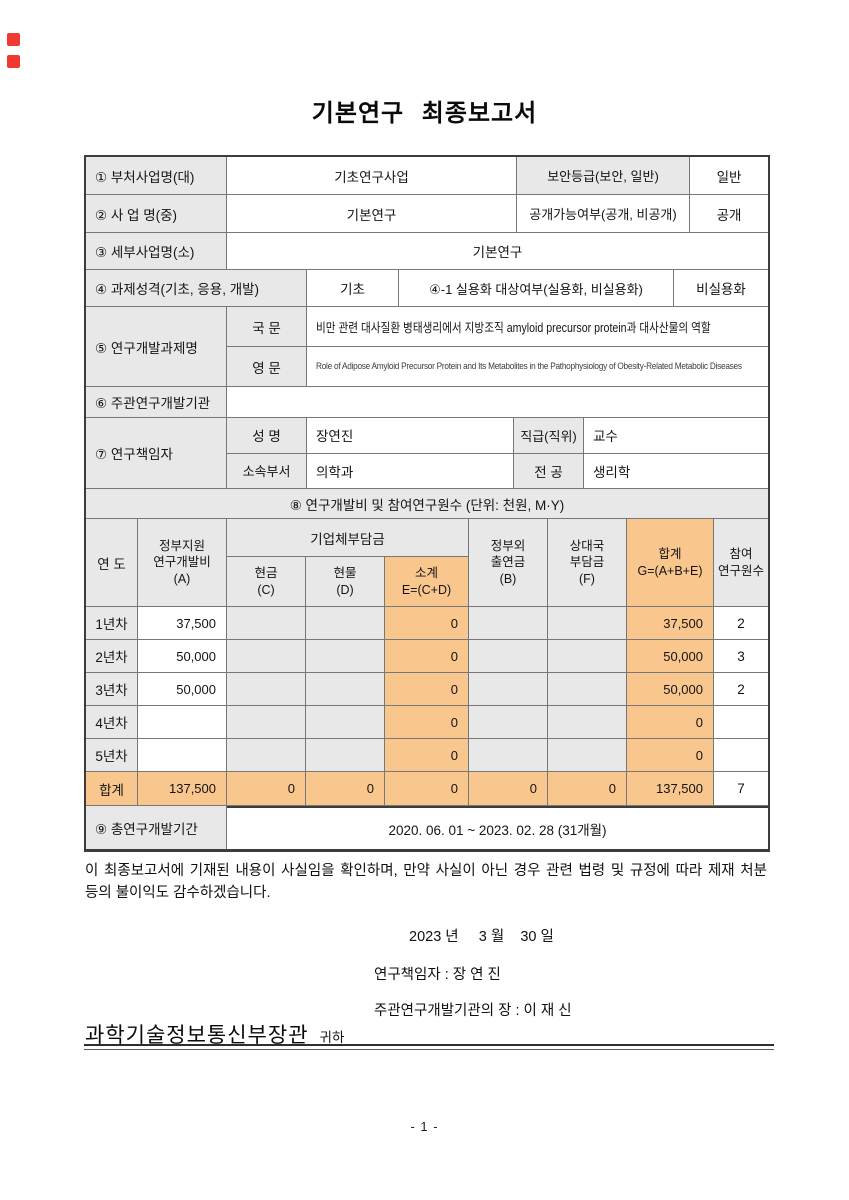 This screenshot has height=1200, width=849. What do you see at coordinates (427, 623) in the screenshot?
I see `budget-row-year1: 1년차 37,500 0 37,500 2` at bounding box center [427, 623].